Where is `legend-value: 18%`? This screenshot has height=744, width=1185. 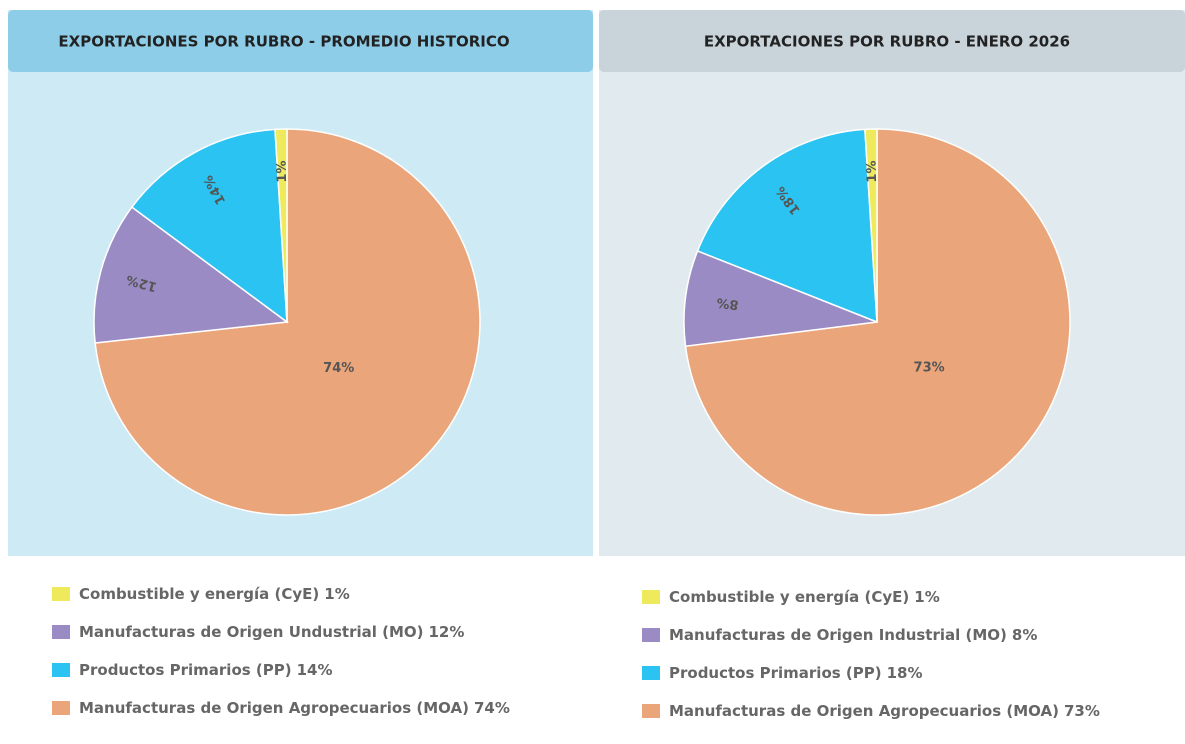 legend-value: 18% is located at coordinates (905, 673).